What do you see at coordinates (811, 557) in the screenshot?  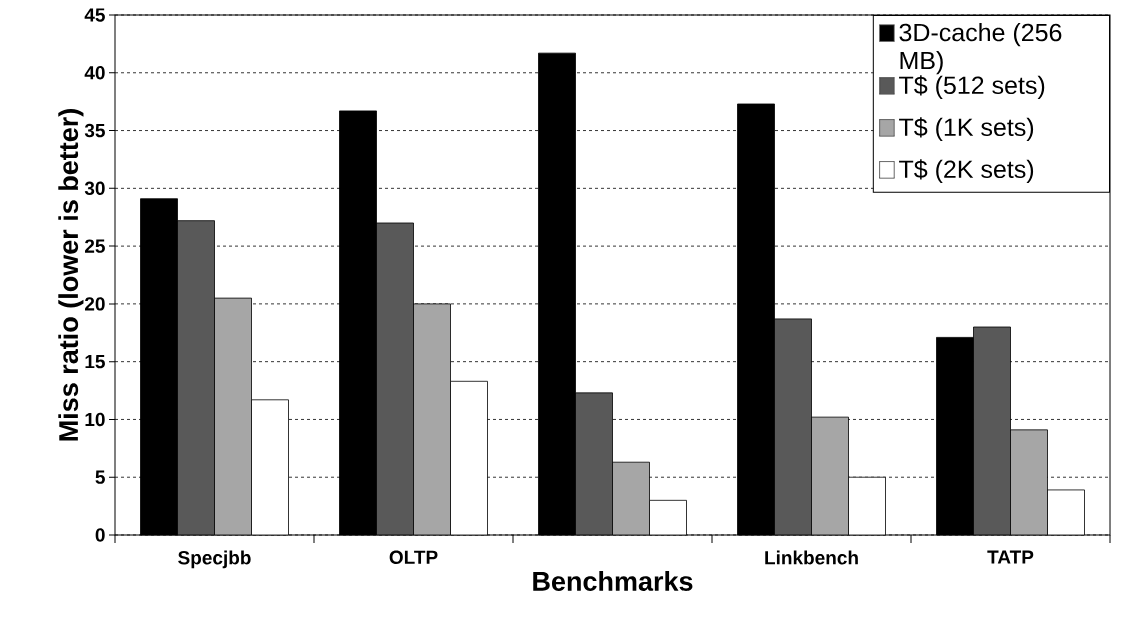 I see `x-tick-label: Linkbench` at bounding box center [811, 557].